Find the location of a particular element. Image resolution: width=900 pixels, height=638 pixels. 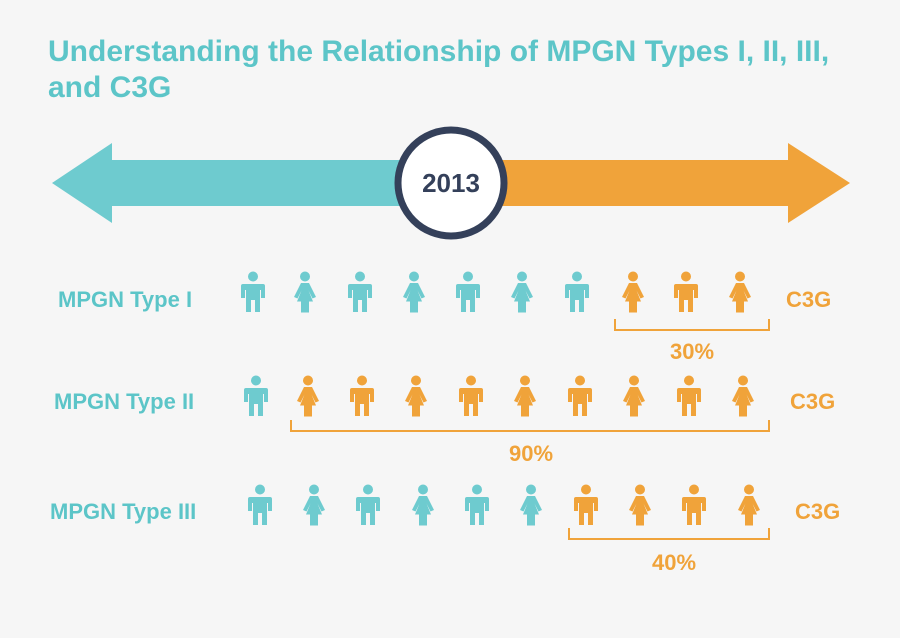

row-label-type-1: MPGN Type I is located at coordinates (125, 299).